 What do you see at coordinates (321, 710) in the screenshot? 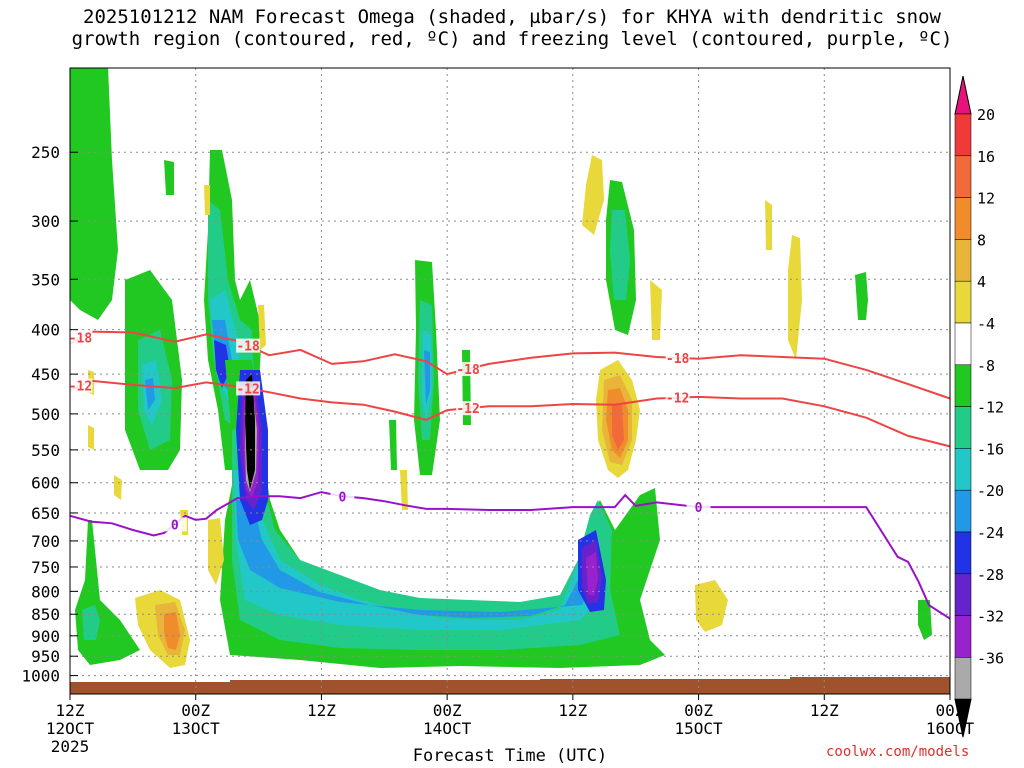
I see `x-tick-label-24: 12Z` at bounding box center [321, 710].